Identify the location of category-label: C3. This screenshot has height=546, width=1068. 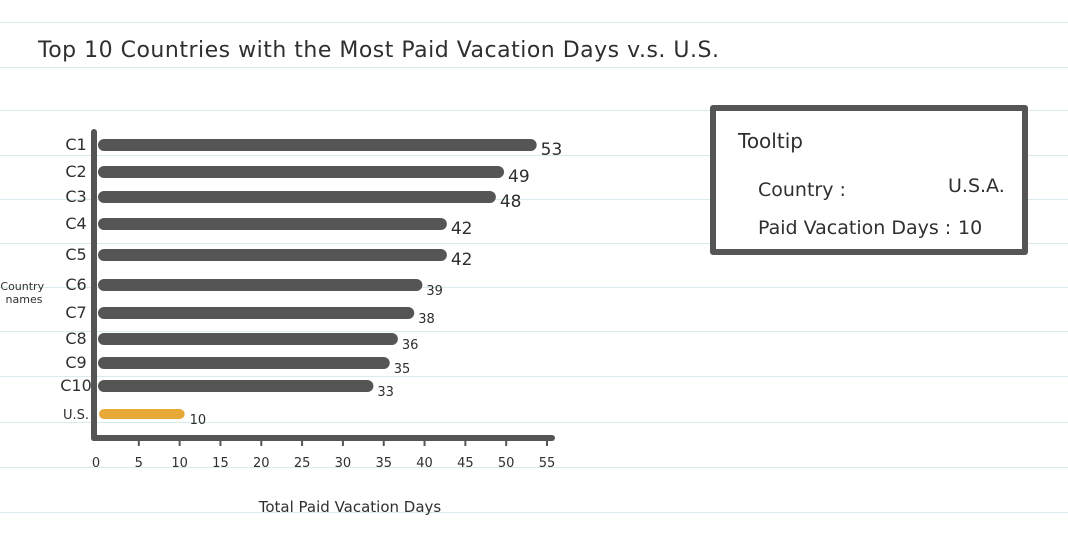
(75, 196).